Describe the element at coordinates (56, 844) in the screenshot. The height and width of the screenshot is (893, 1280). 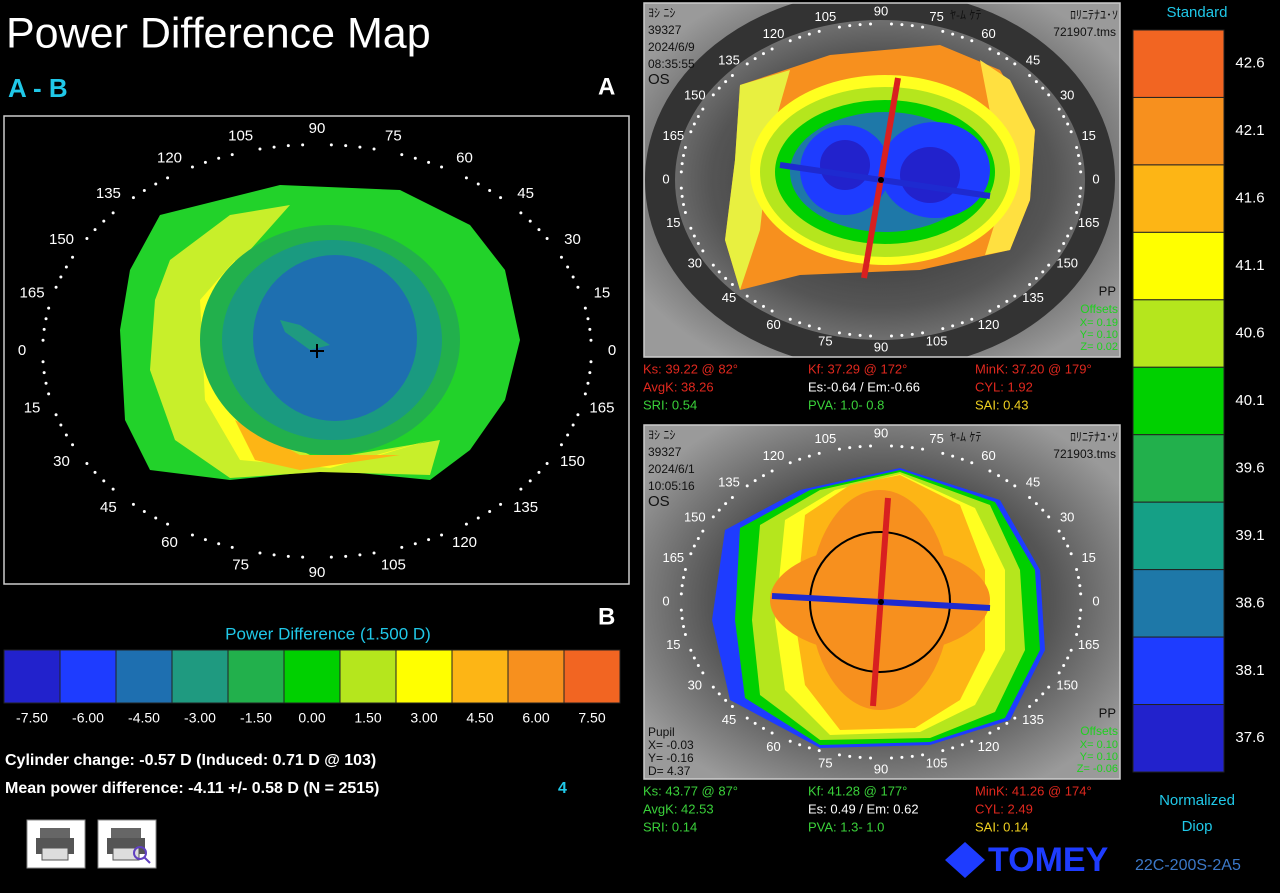
I see `print-button` at that location.